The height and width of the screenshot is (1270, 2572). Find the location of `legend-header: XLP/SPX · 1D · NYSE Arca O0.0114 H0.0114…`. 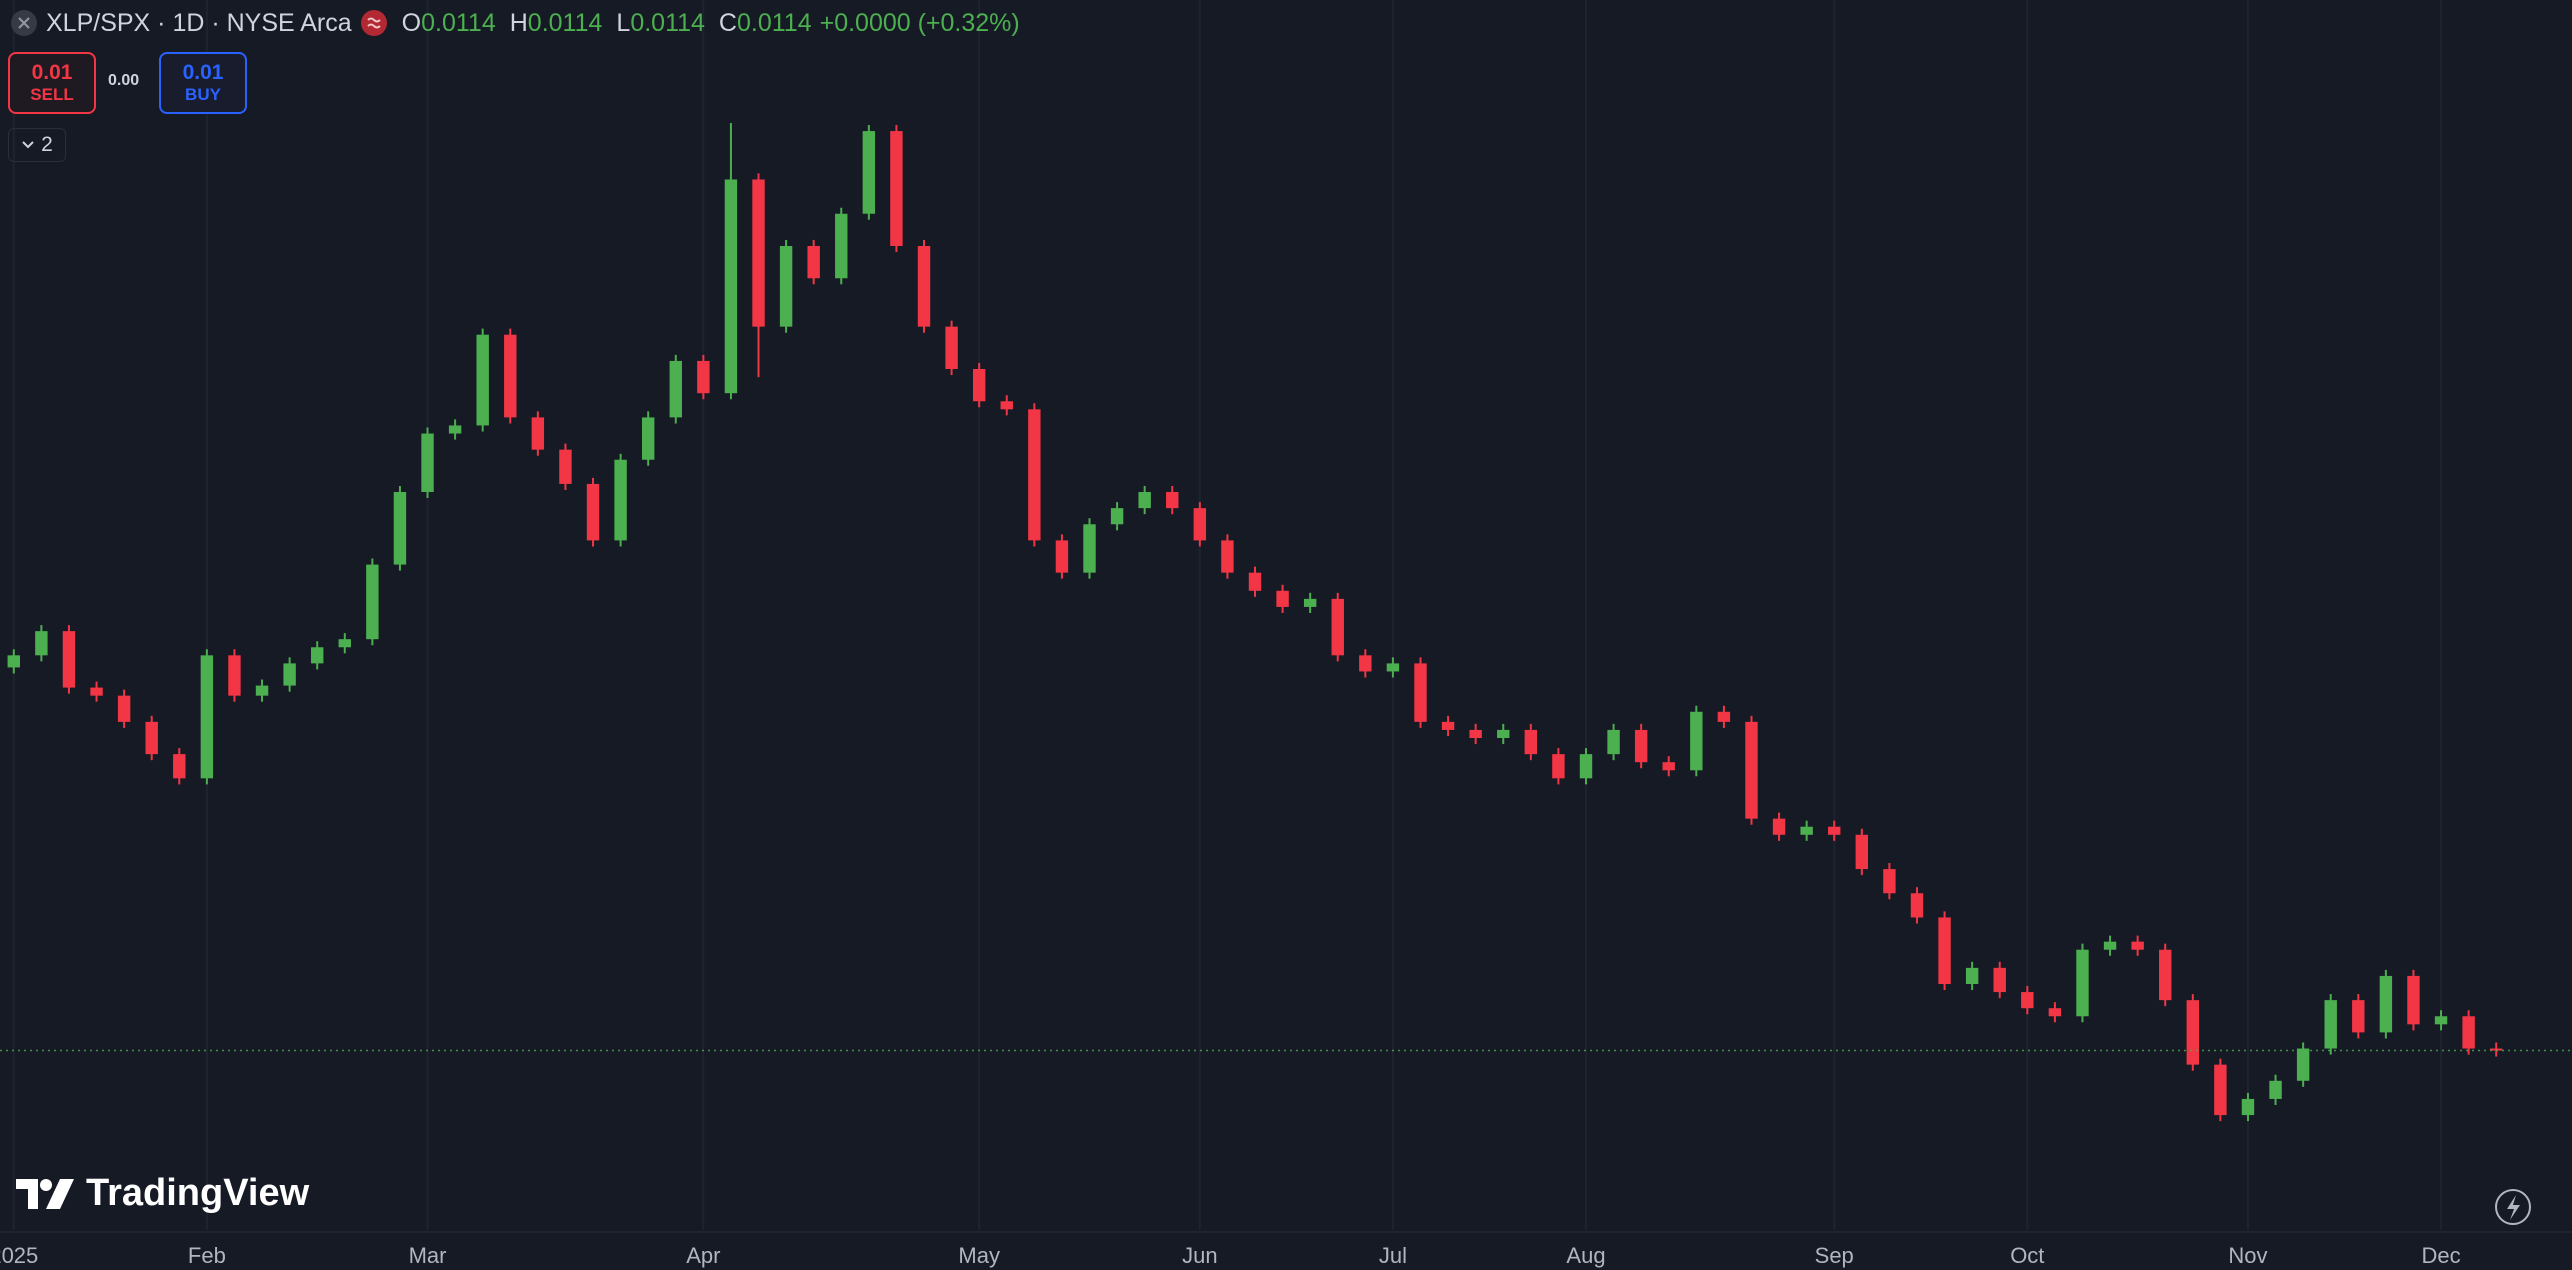

legend-header: XLP/SPX · 1D · NYSE Arca O0.0114 H0.0114… is located at coordinates (515, 23).